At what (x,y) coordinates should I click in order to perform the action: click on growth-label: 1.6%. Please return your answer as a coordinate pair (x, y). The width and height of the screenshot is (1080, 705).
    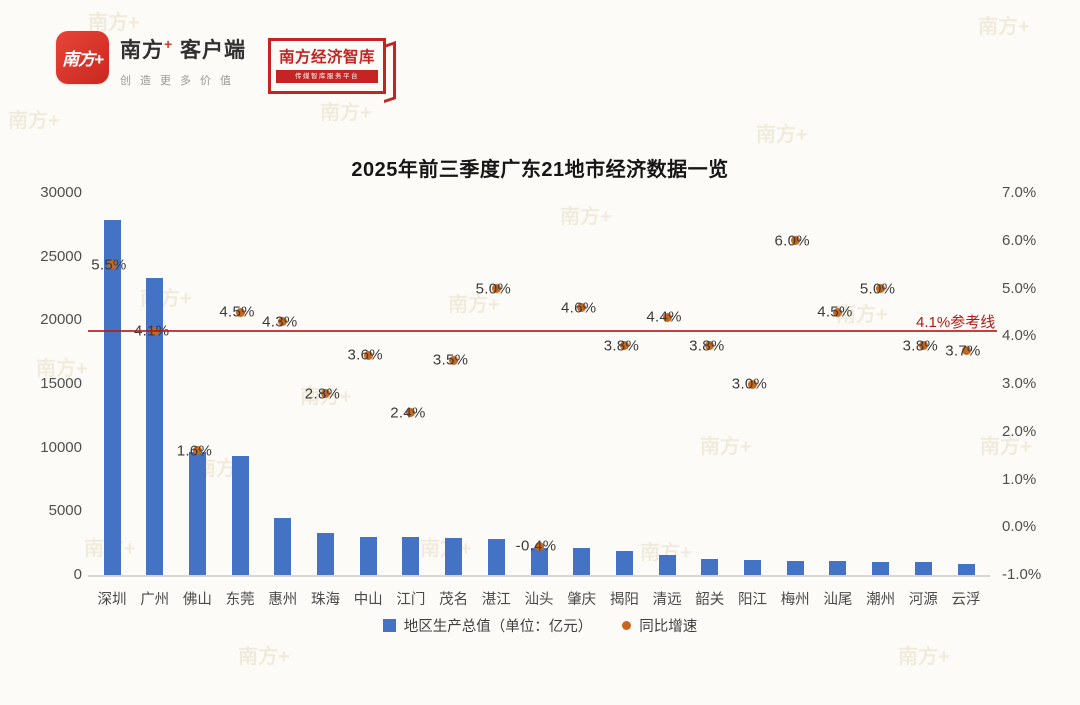
    Looking at the image, I should click on (194, 451).